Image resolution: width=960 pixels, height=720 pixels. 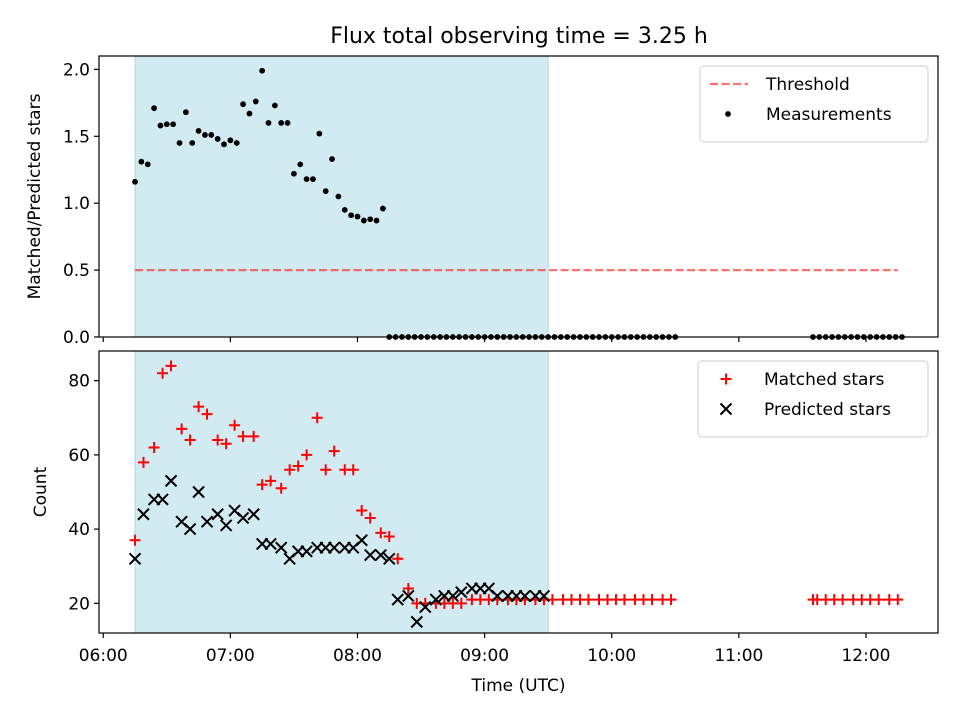 I want to click on x-tick-label: 07:00, so click(x=230, y=656).